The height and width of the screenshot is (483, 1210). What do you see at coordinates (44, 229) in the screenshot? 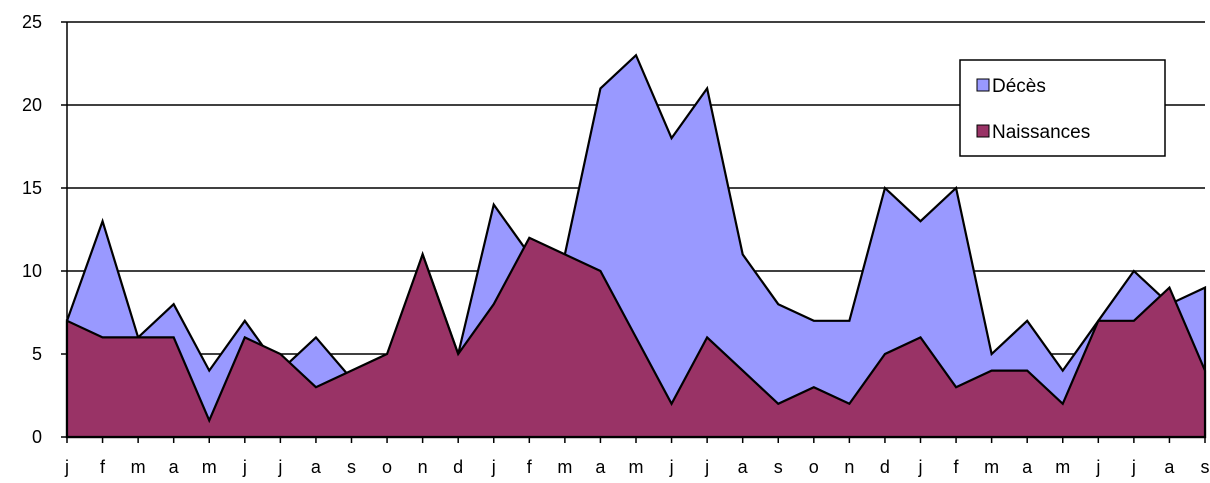
I see `y-tick-labels: 0 5 10 15 20 25` at bounding box center [44, 229].